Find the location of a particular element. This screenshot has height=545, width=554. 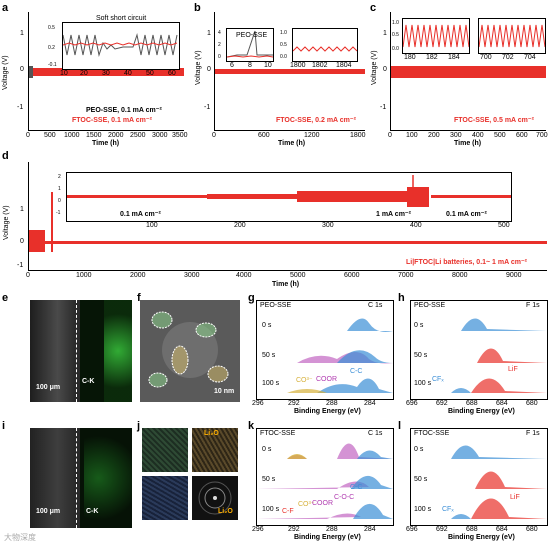

panel-l-xtick: 684 is located at coordinates (502, 529).